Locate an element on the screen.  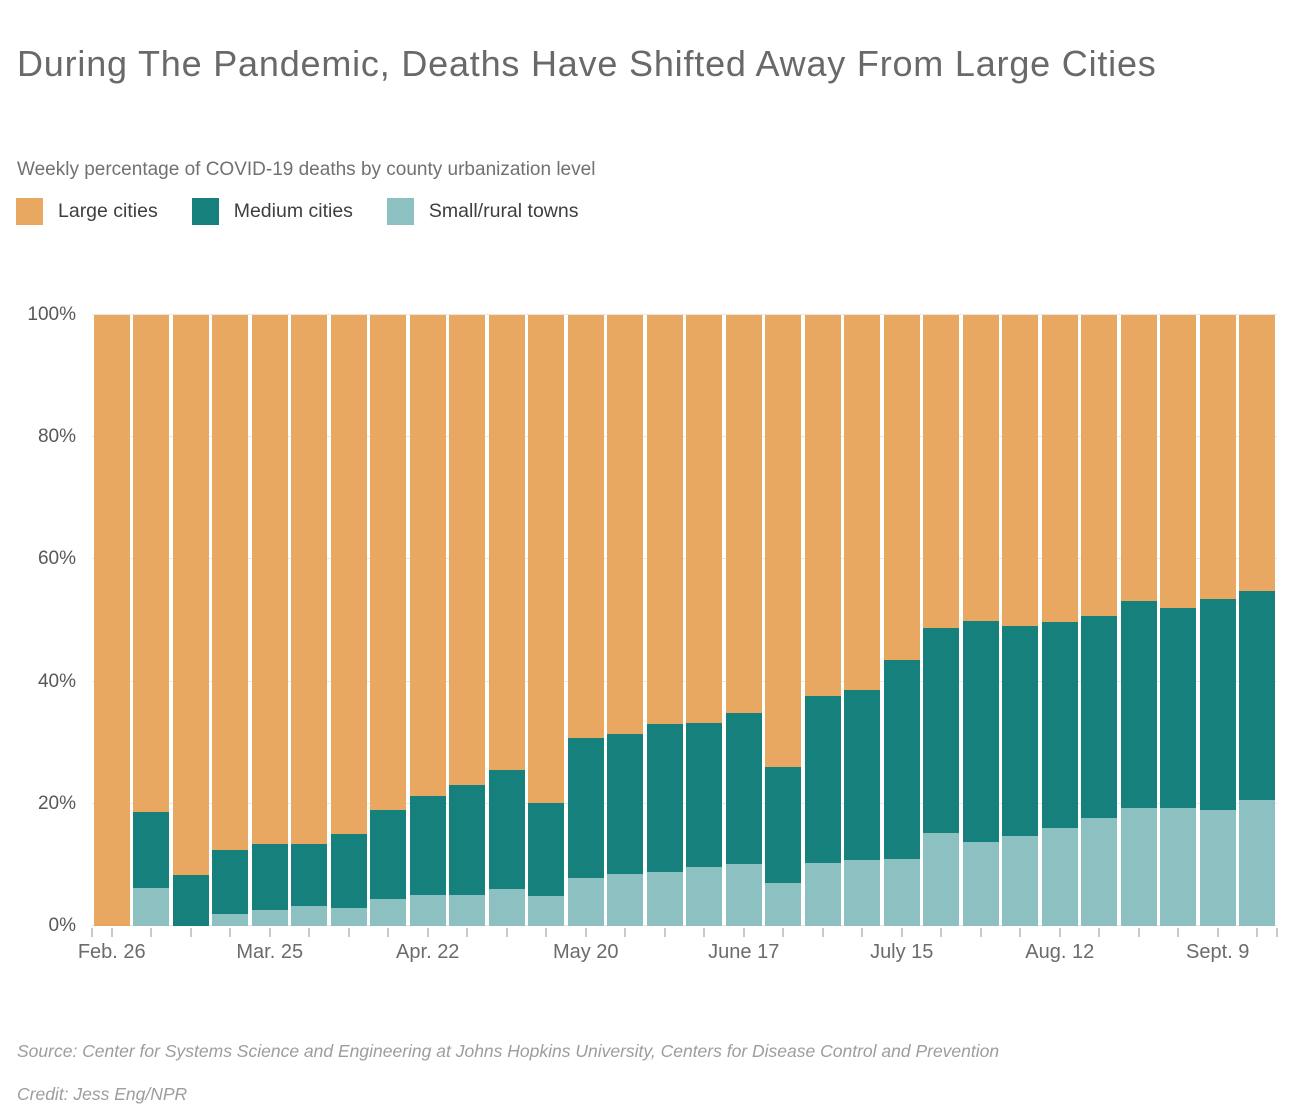
bar-4-segment-large-cities is located at coordinates (269, 580).